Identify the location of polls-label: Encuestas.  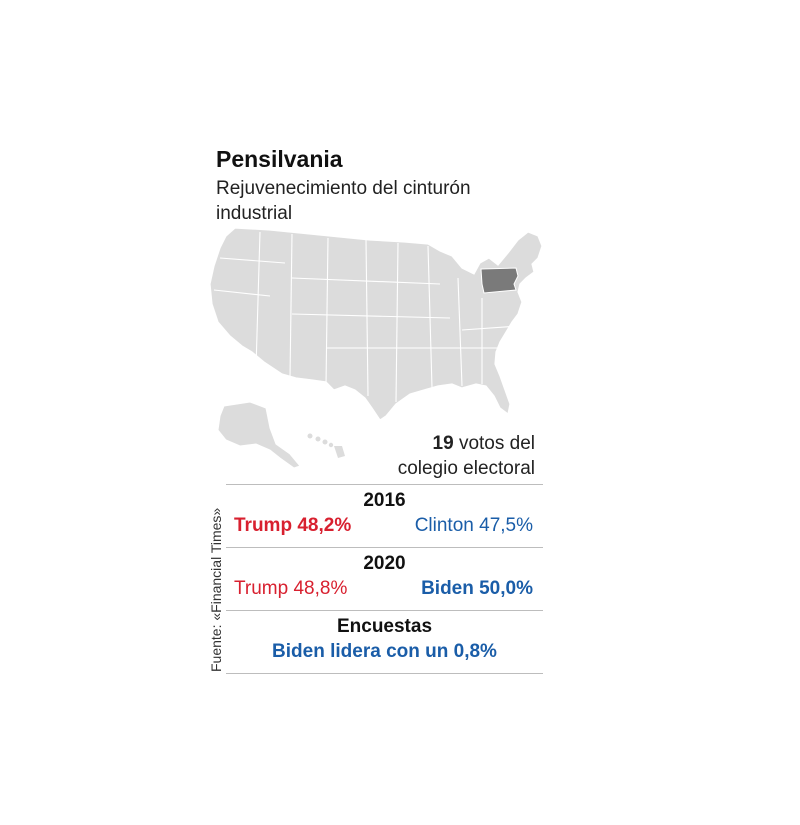
(384, 626).